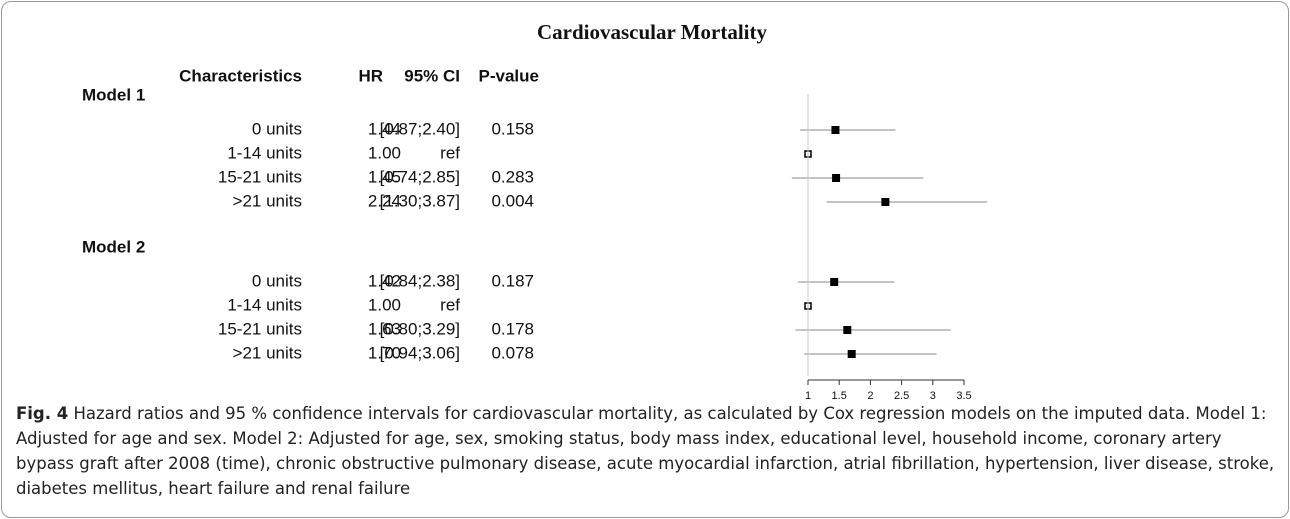 Image resolution: width=1290 pixels, height=519 pixels. Describe the element at coordinates (370, 75) in the screenshot. I see `column-header: HR` at that location.